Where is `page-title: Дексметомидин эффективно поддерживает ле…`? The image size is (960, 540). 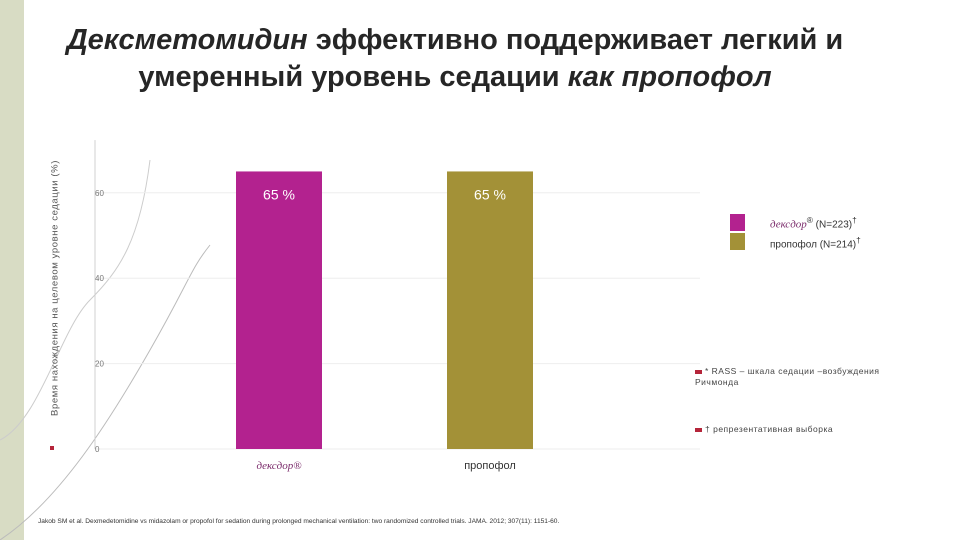
page-title: Дексметомидин эффективно поддерживает ле… is located at coordinates (455, 59).